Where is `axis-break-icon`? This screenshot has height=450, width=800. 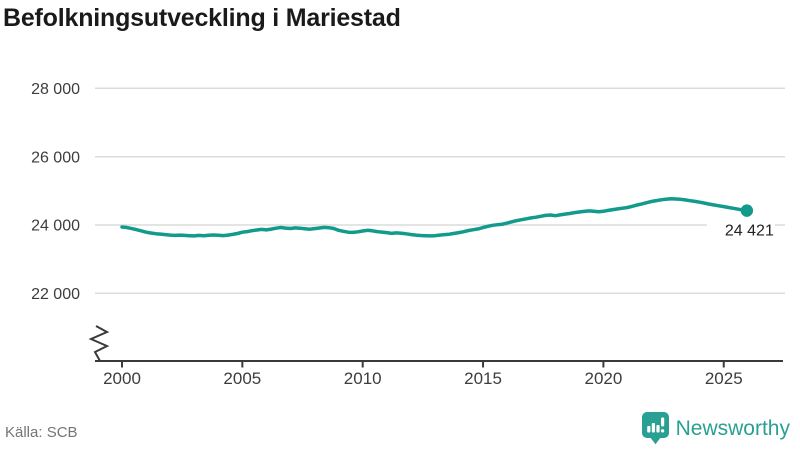
axis-break-icon is located at coordinates (99, 343).